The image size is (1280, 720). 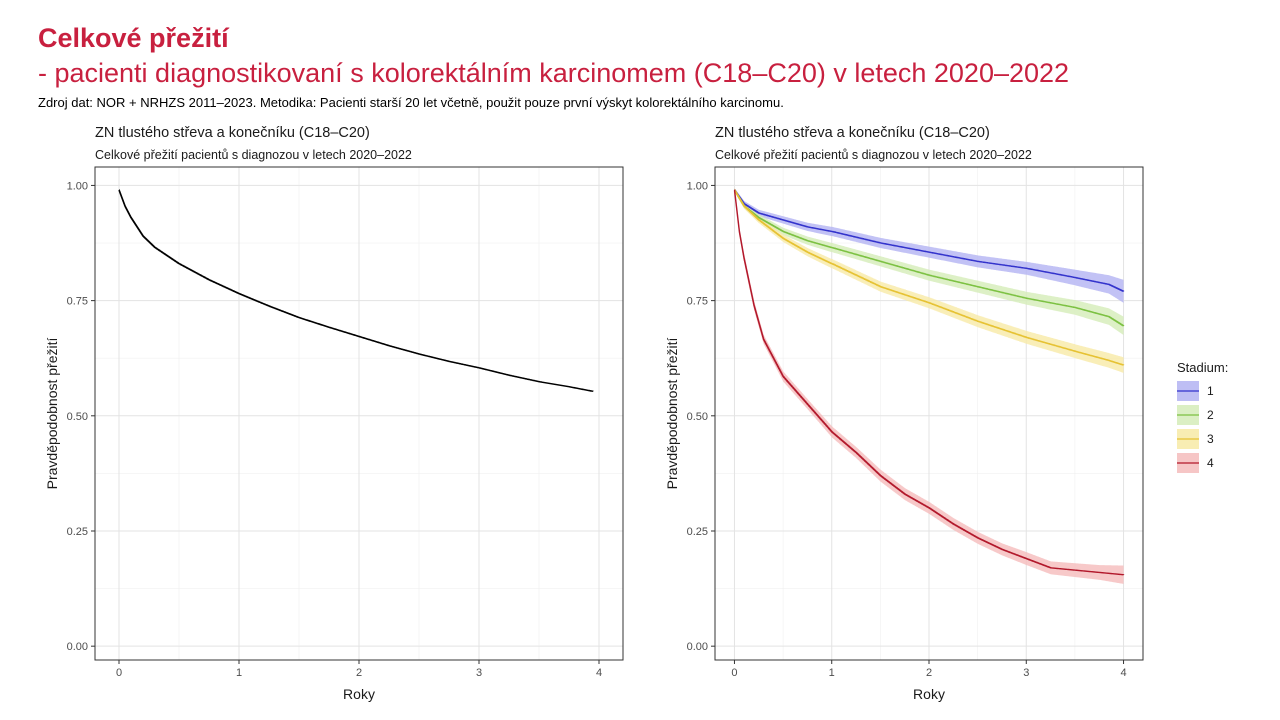 What do you see at coordinates (232, 133) in the screenshot?
I see `chart-1-title: ZN tlustého střeva a konečníku (C18–C20)` at bounding box center [232, 133].